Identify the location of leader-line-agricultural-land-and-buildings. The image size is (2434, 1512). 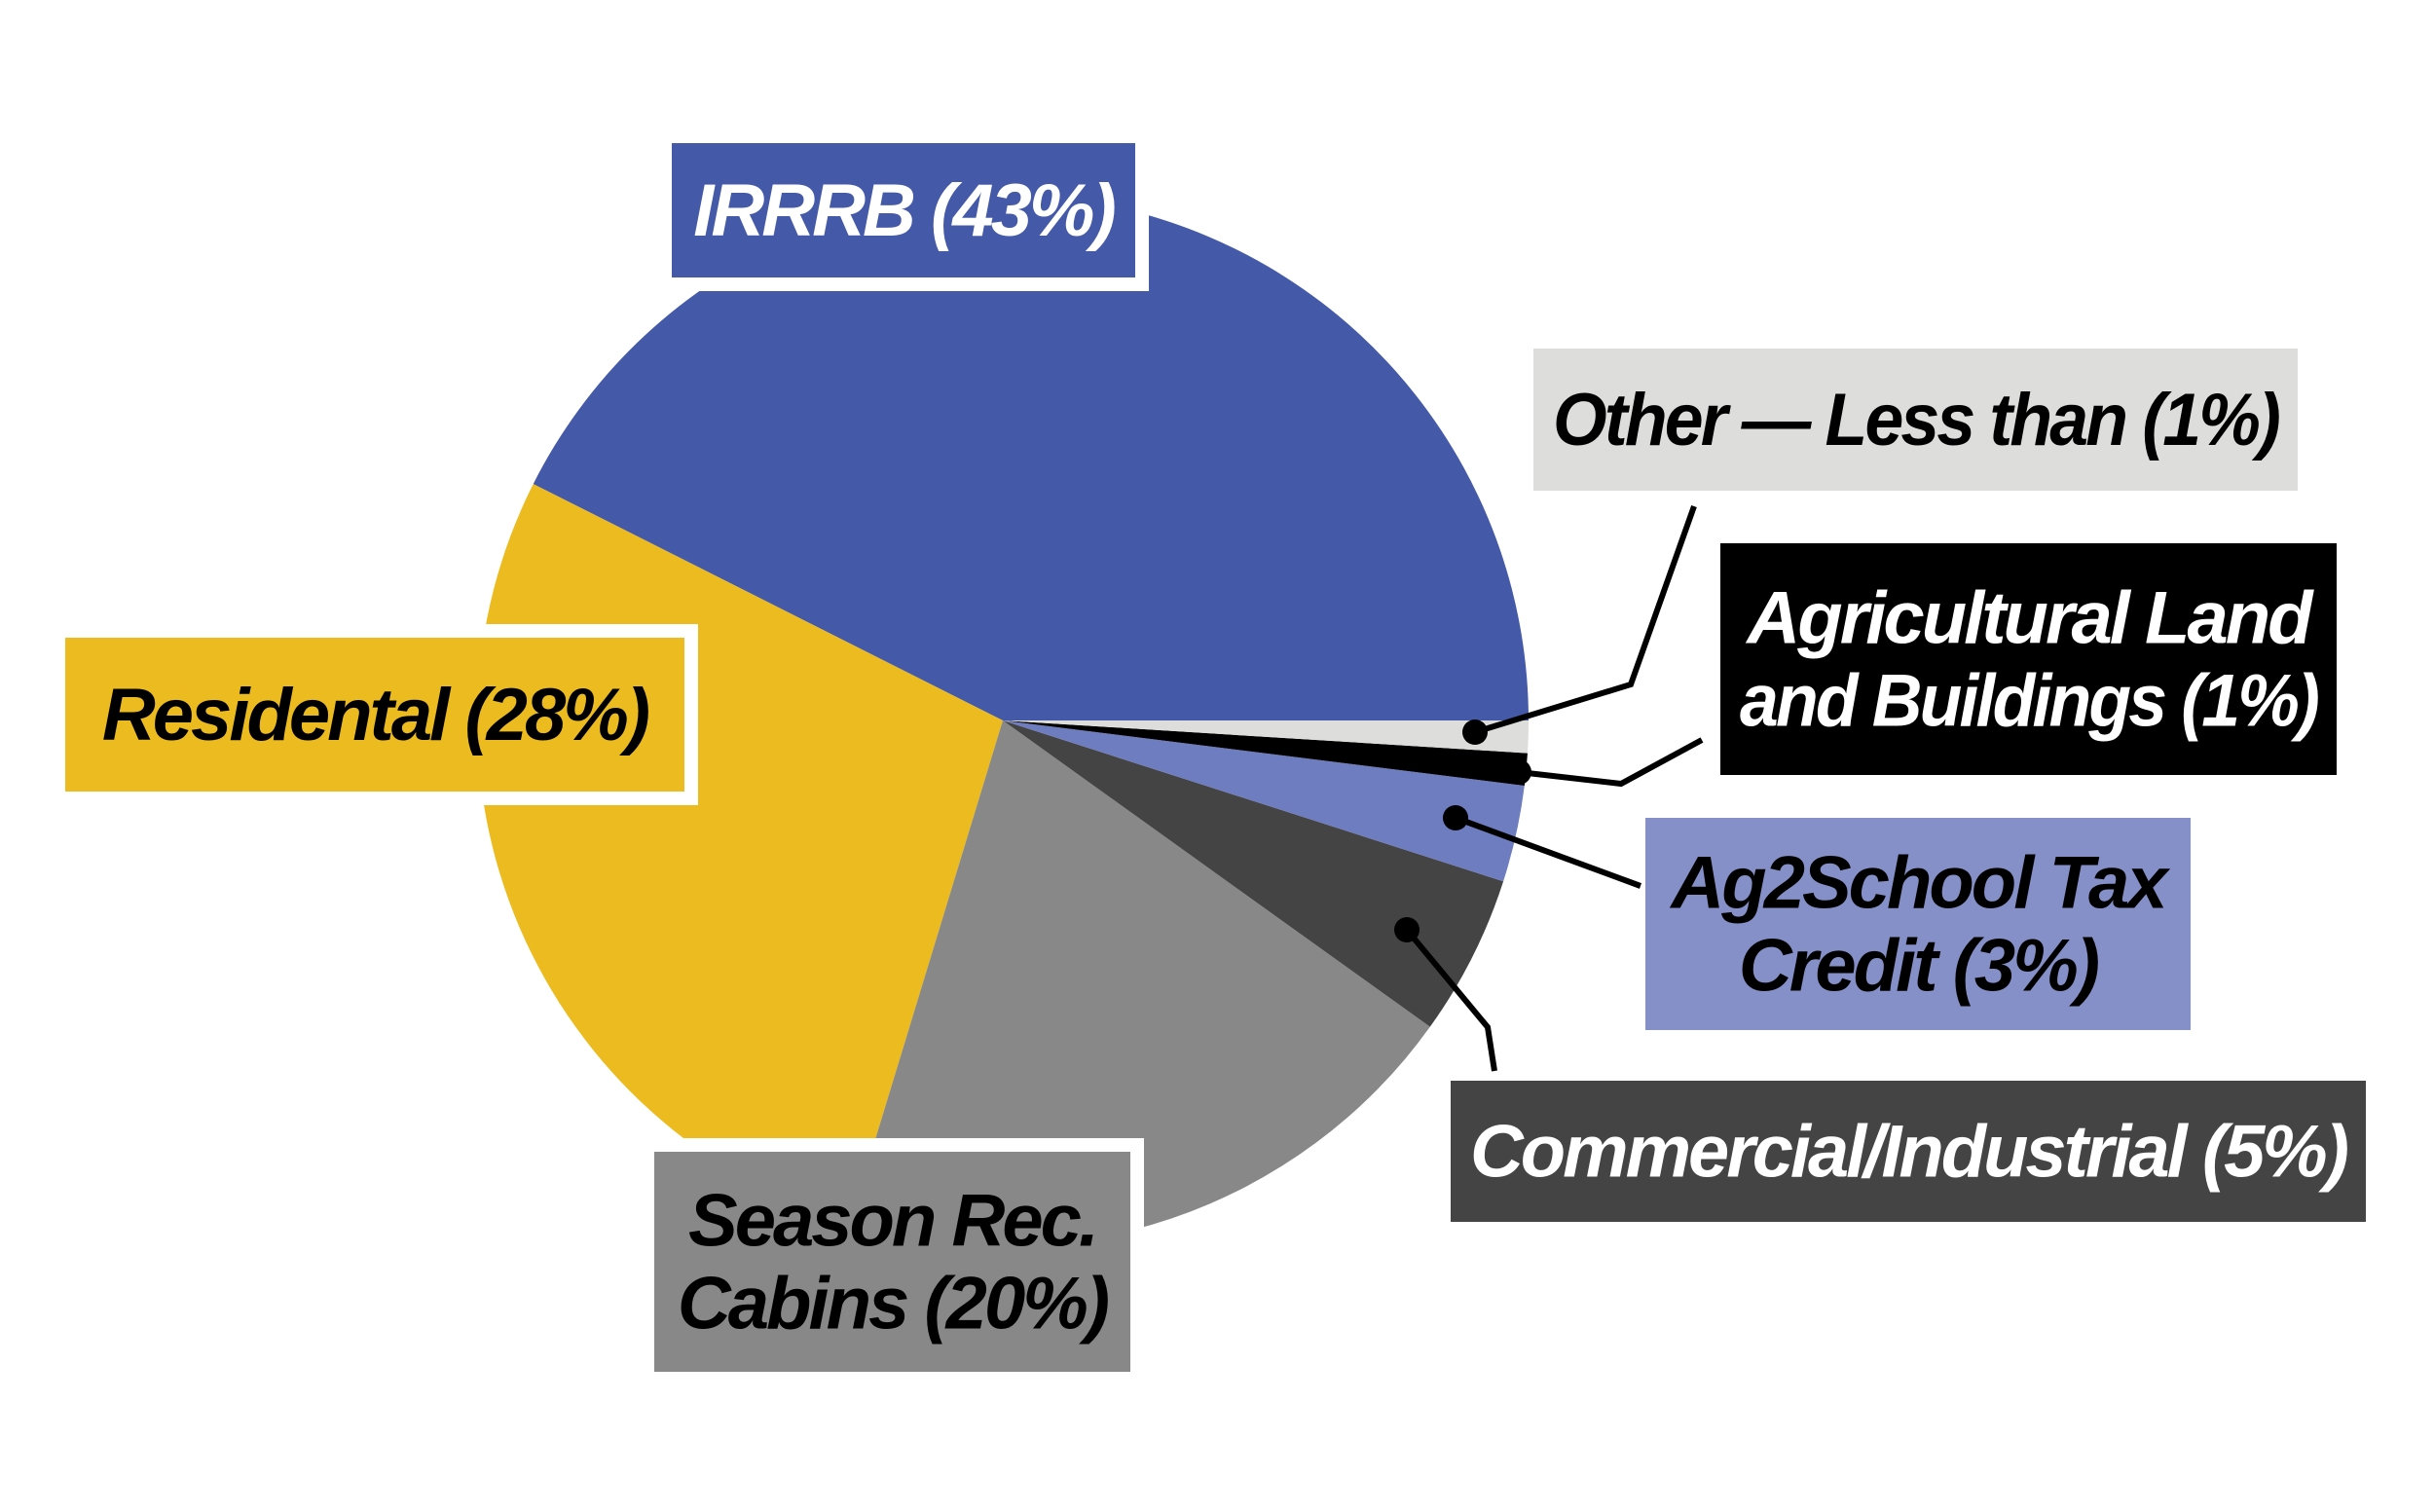
(1611, 762).